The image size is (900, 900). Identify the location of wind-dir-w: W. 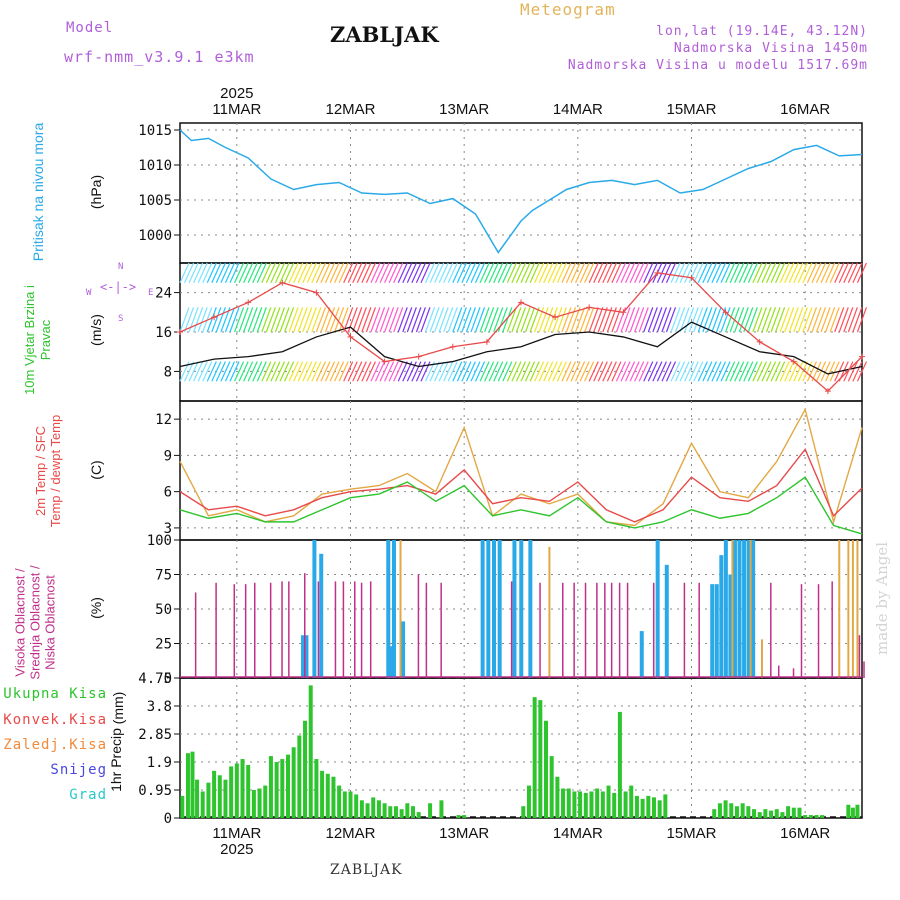
(89, 293).